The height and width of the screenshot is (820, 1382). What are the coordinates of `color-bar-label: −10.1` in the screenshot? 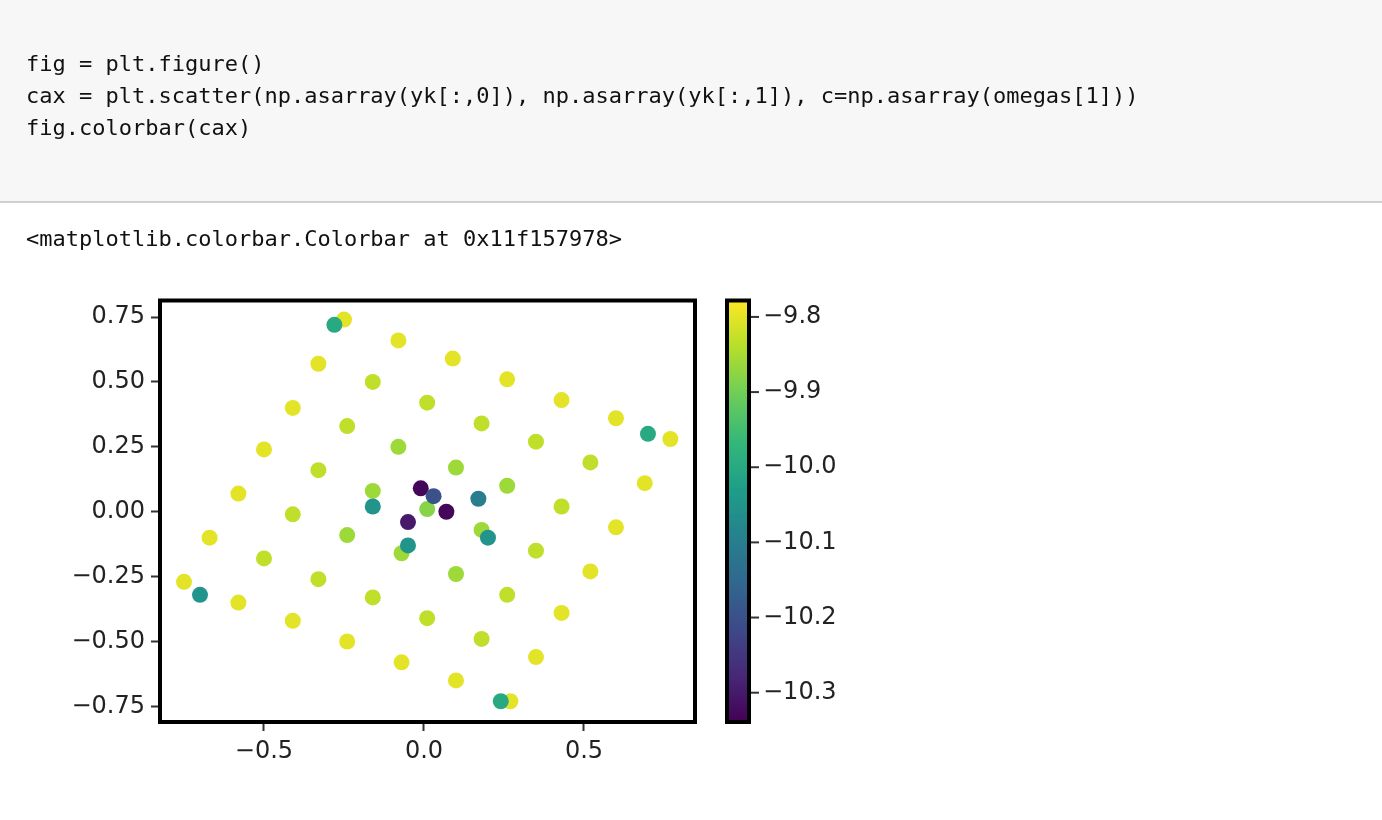 It's located at (800, 540).